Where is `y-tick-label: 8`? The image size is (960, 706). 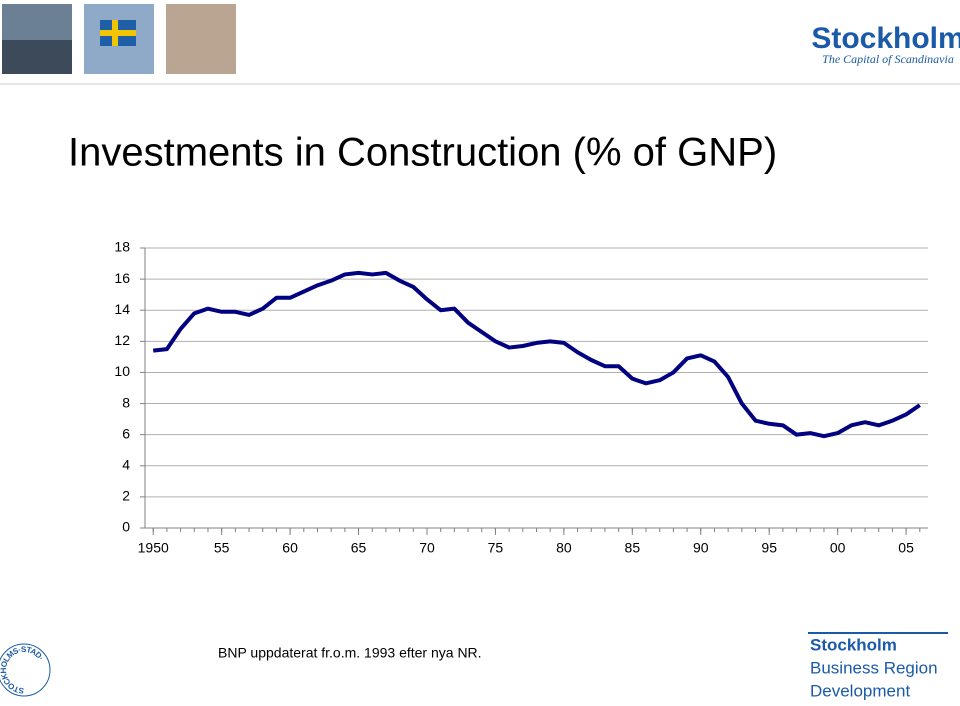
y-tick-label: 8 is located at coordinates (126, 402).